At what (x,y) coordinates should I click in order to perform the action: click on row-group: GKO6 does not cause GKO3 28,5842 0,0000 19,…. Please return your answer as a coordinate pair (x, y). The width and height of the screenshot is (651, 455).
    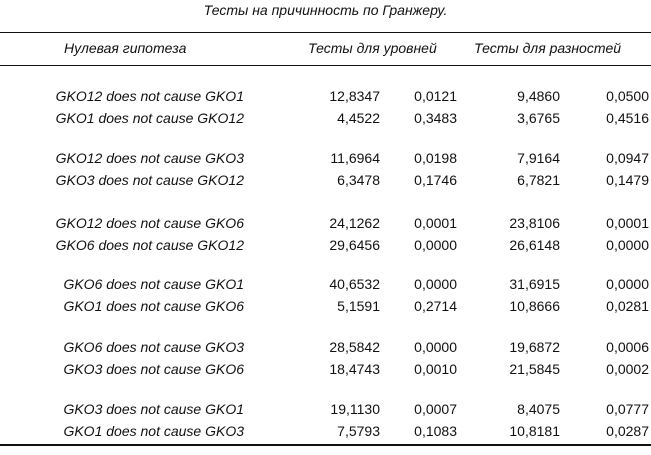
    Looking at the image, I should click on (325, 361).